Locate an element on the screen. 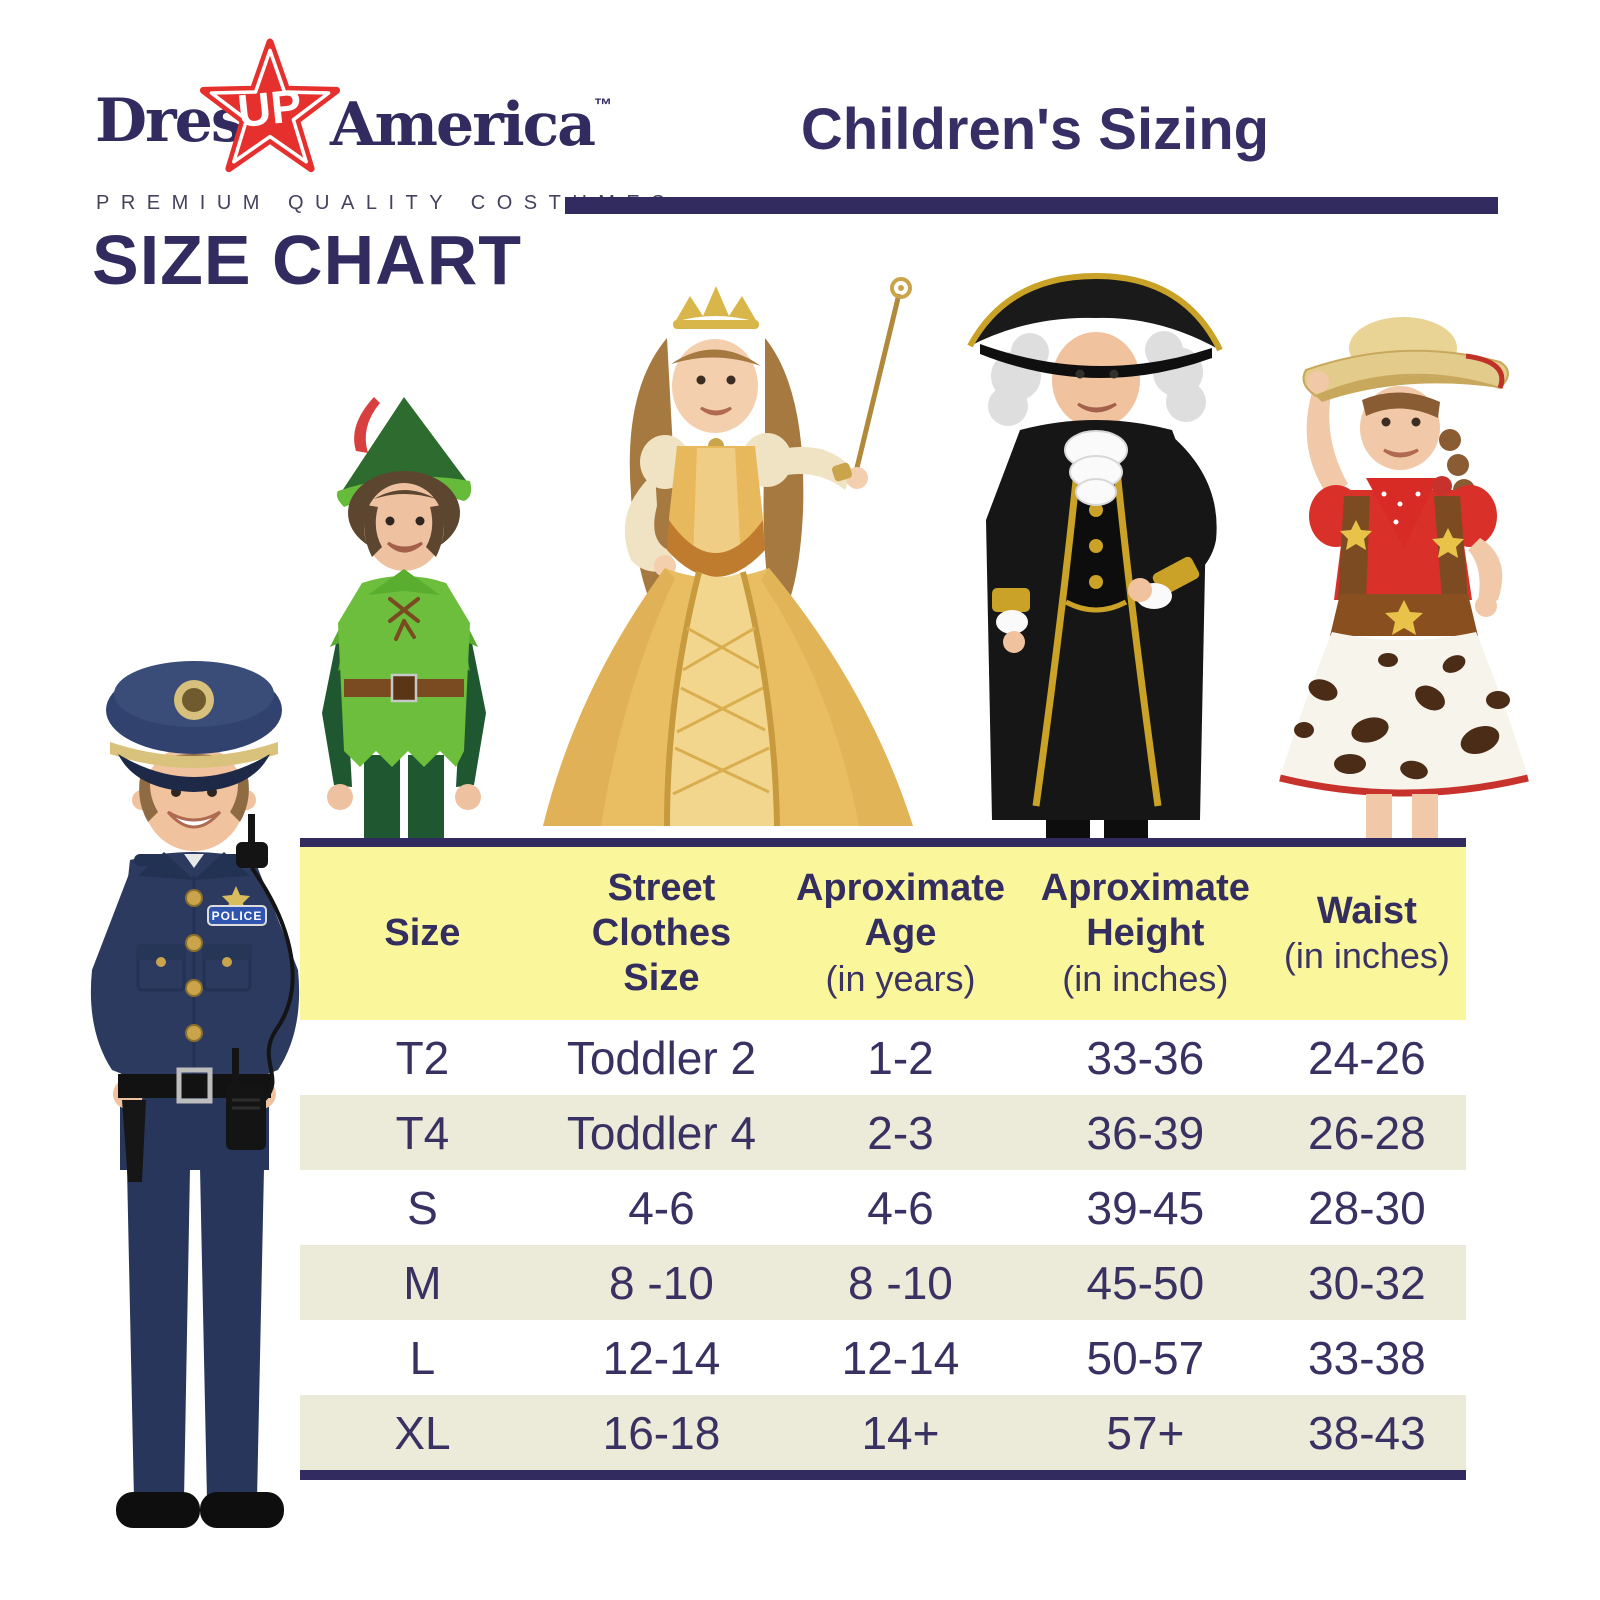  colonial-costume-figure is located at coordinates (1095, 550).